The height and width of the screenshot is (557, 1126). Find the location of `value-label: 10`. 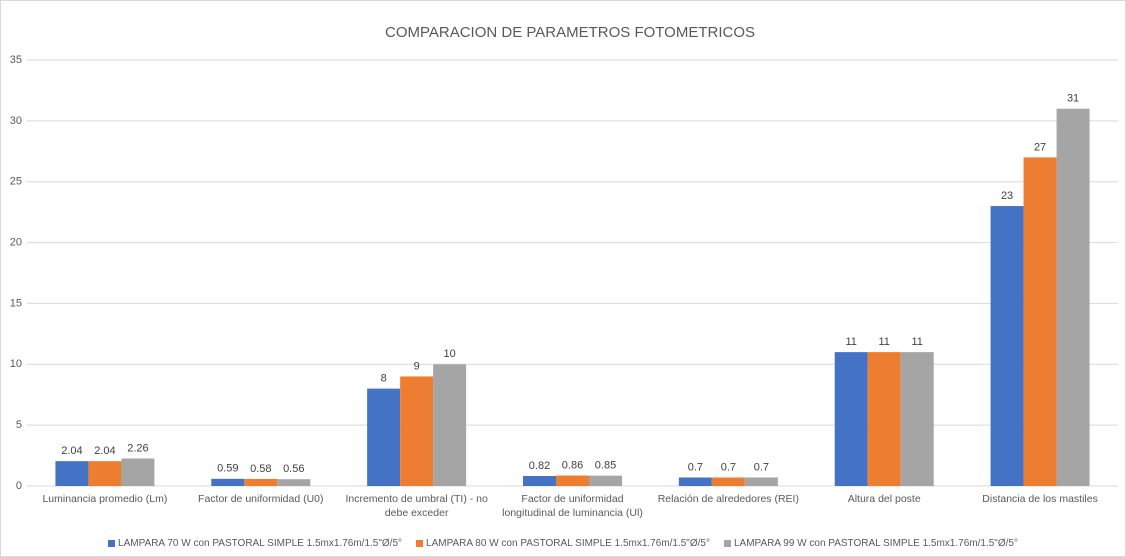

value-label: 10 is located at coordinates (450, 354).